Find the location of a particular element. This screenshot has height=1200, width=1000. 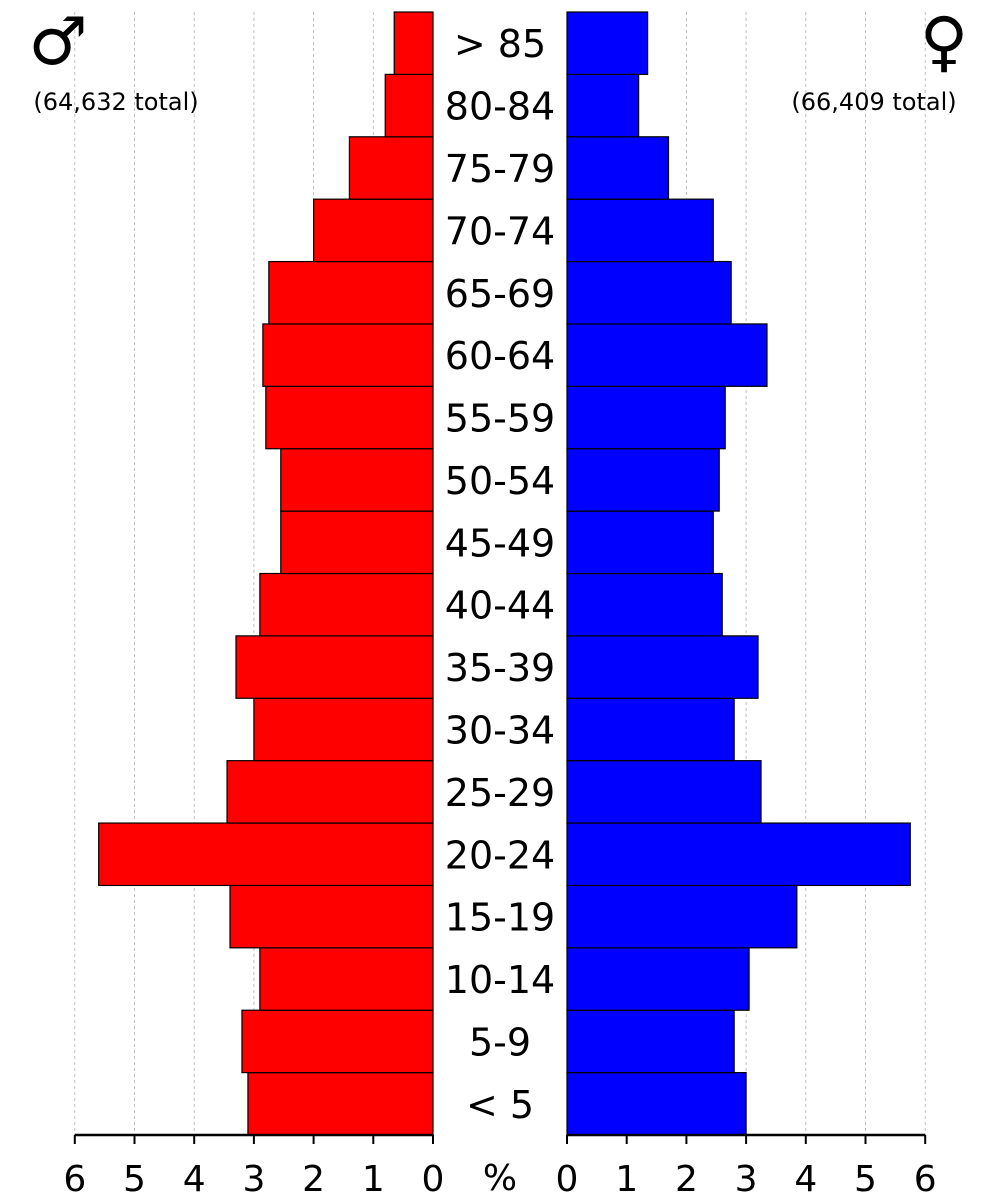

age-group-label: 70-74 is located at coordinates (500, 231).